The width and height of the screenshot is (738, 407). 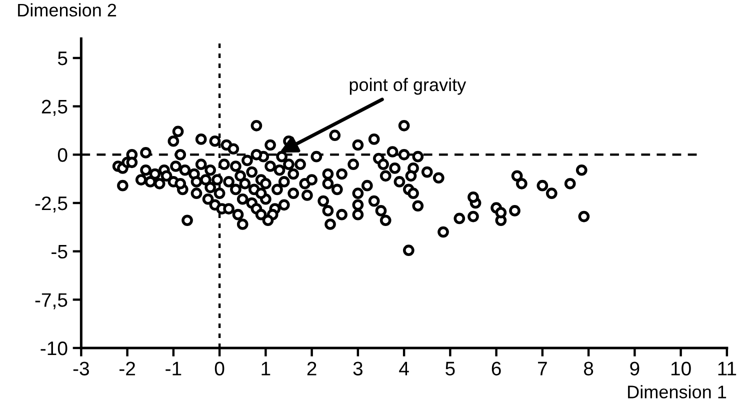 I want to click on x-tick-label: 4, so click(x=404, y=369).